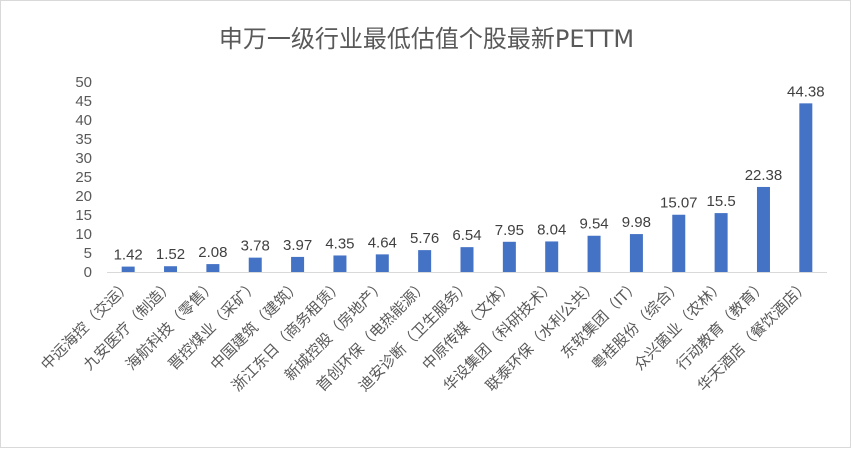 Image resolution: width=851 pixels, height=449 pixels. I want to click on data-label: 7.95, so click(509, 230).